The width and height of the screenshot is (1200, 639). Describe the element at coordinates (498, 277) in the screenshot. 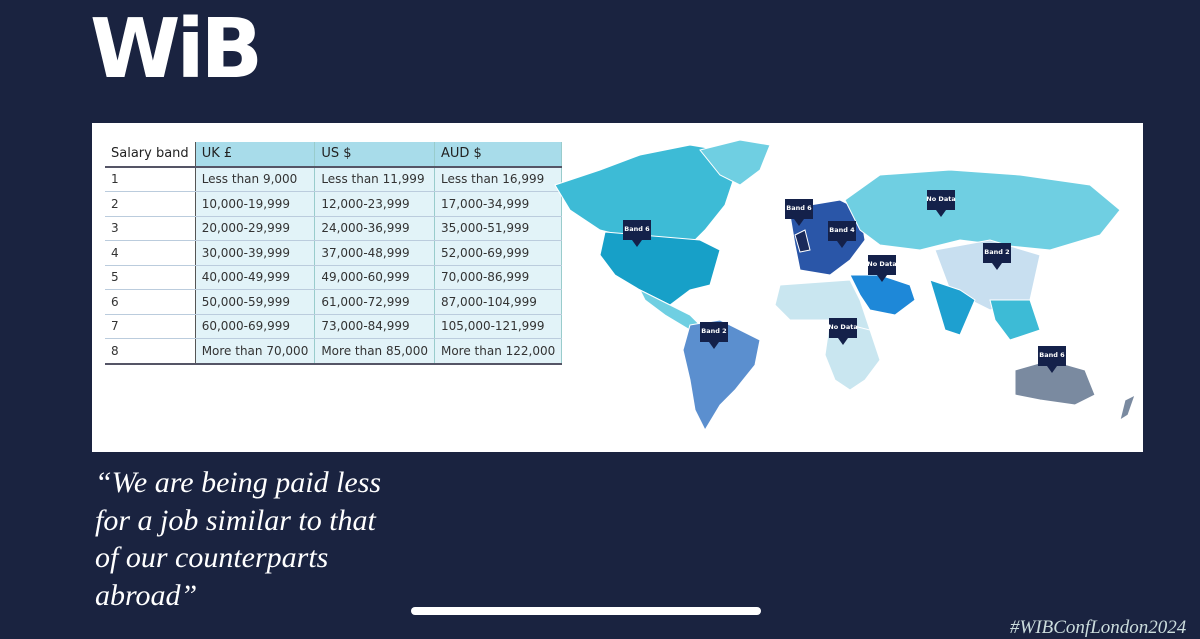

I see `table-cell: 70,000-86,999` at that location.